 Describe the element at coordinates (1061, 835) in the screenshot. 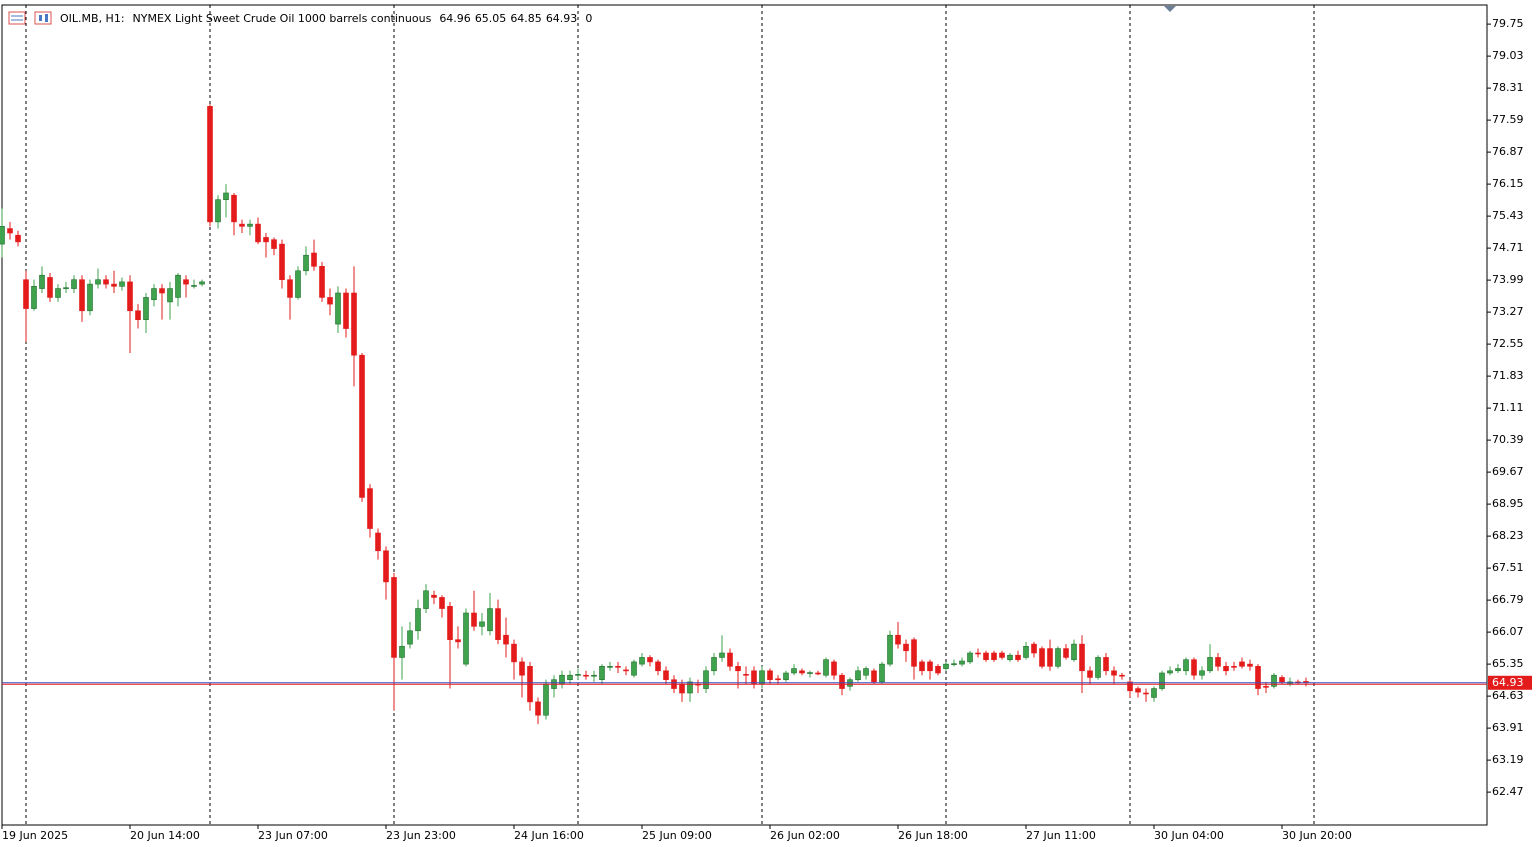

I see `x-tick-label: 27 Jun 11:00` at that location.